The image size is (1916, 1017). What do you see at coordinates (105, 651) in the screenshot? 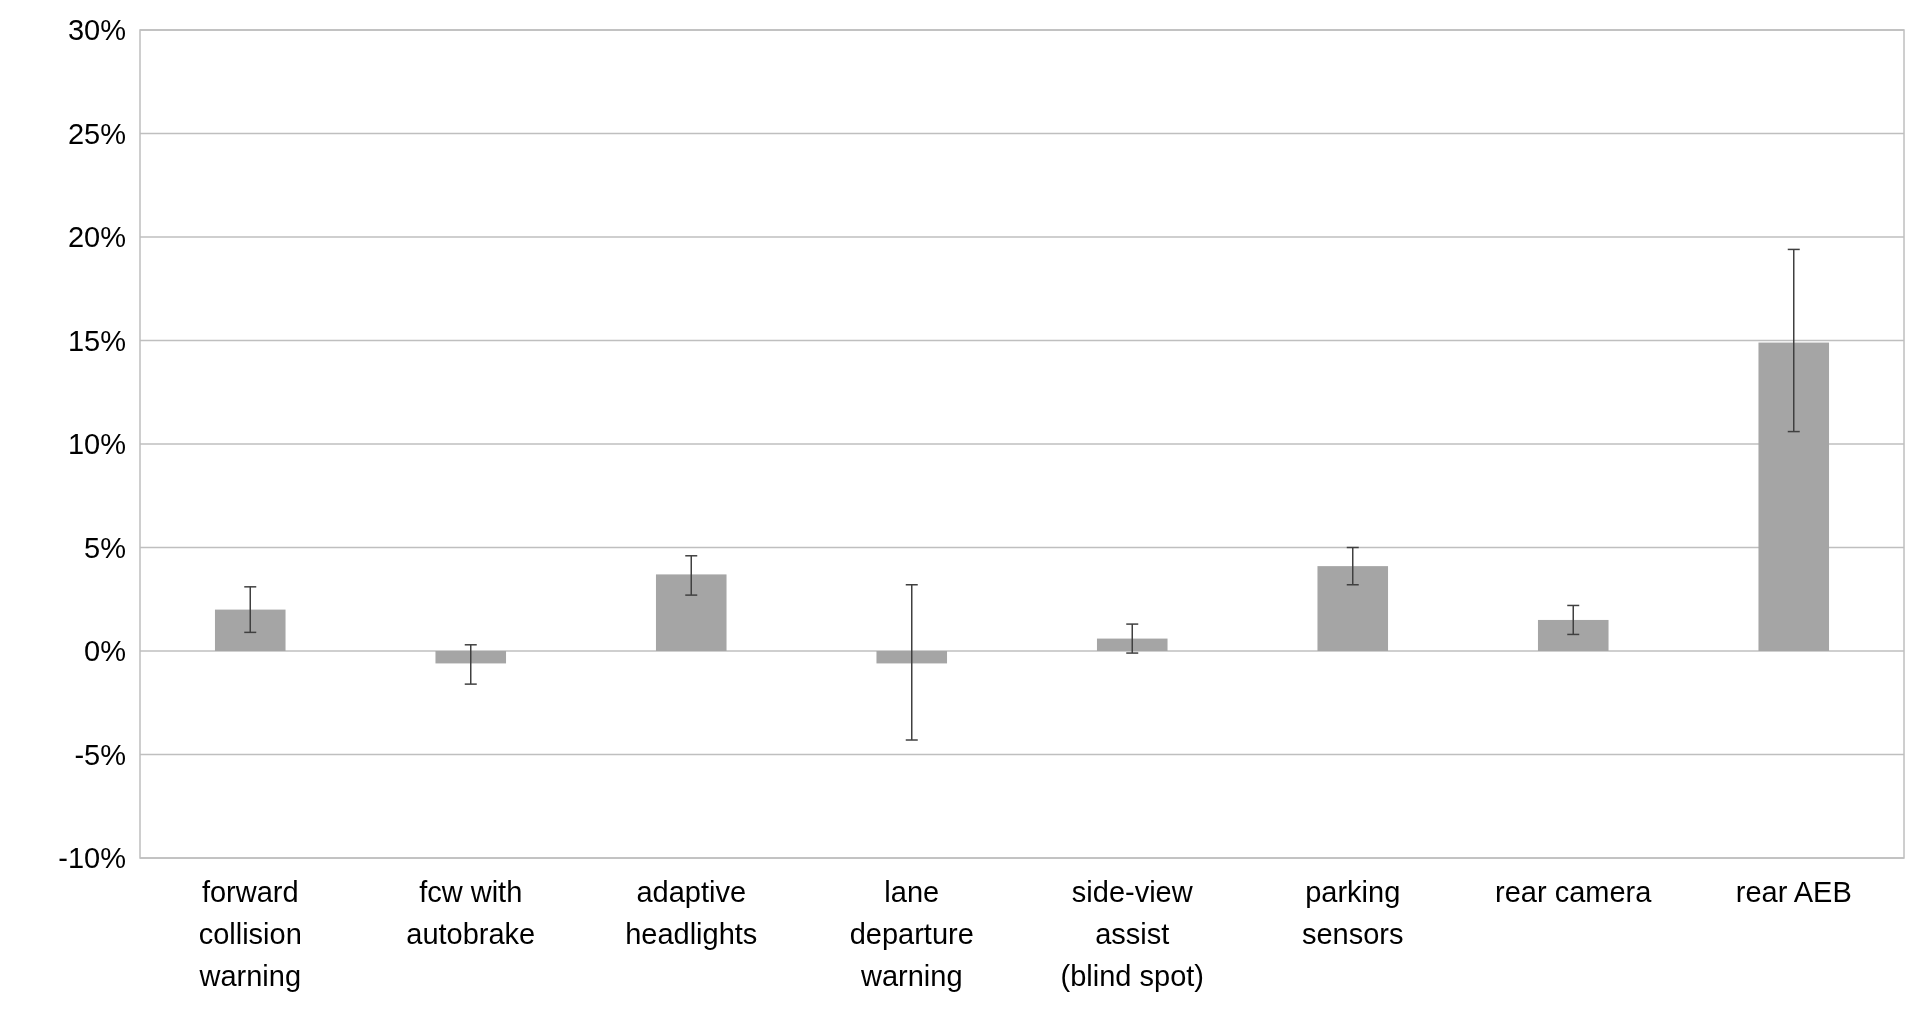
I see `y-tick-label: 0%` at bounding box center [105, 651].